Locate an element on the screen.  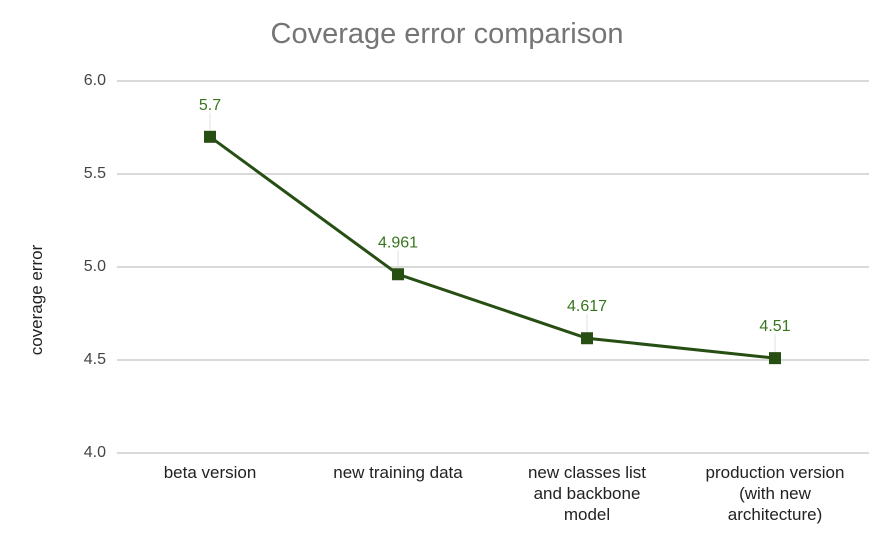
data-label: 4.617 is located at coordinates (587, 306).